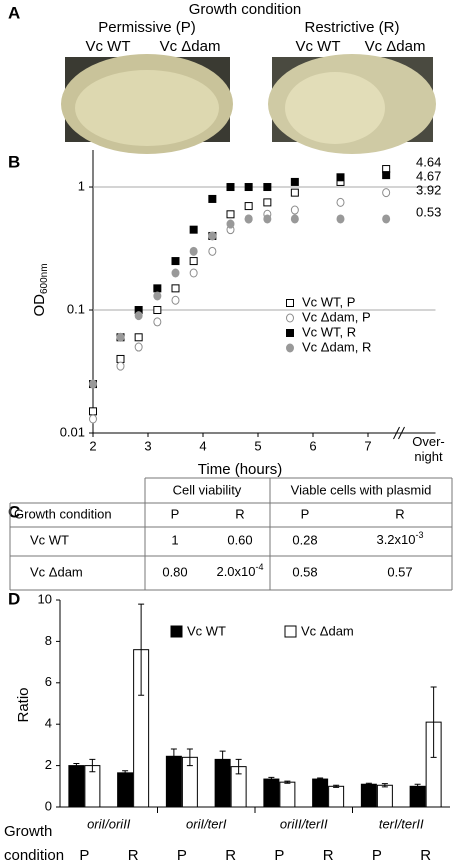  I want to click on table-cell: 1, so click(174, 539).